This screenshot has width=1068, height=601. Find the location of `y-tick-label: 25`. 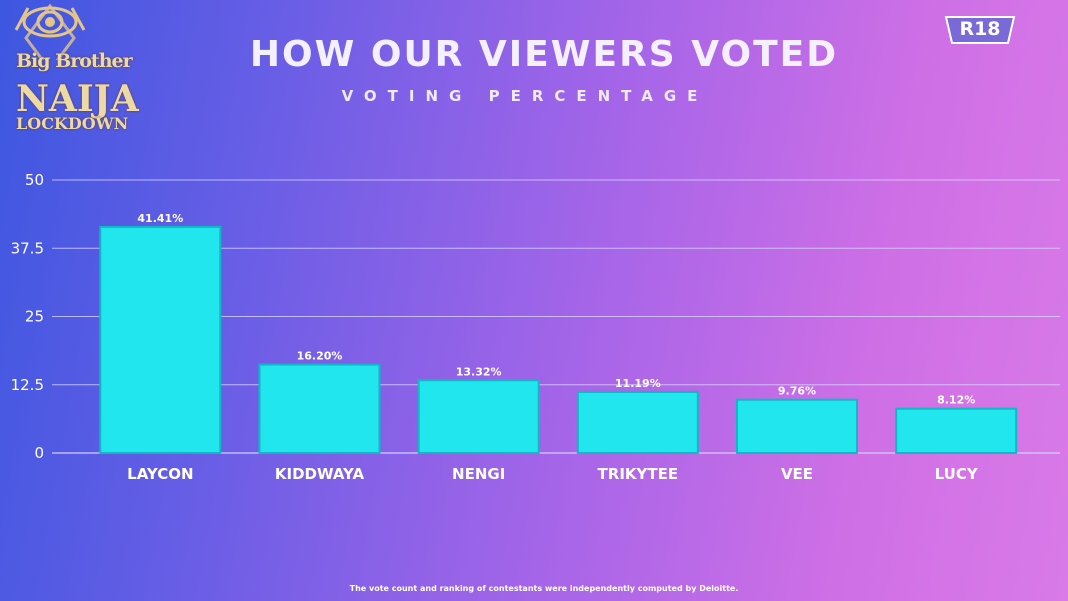

y-tick-label: 25 is located at coordinates (34, 317).